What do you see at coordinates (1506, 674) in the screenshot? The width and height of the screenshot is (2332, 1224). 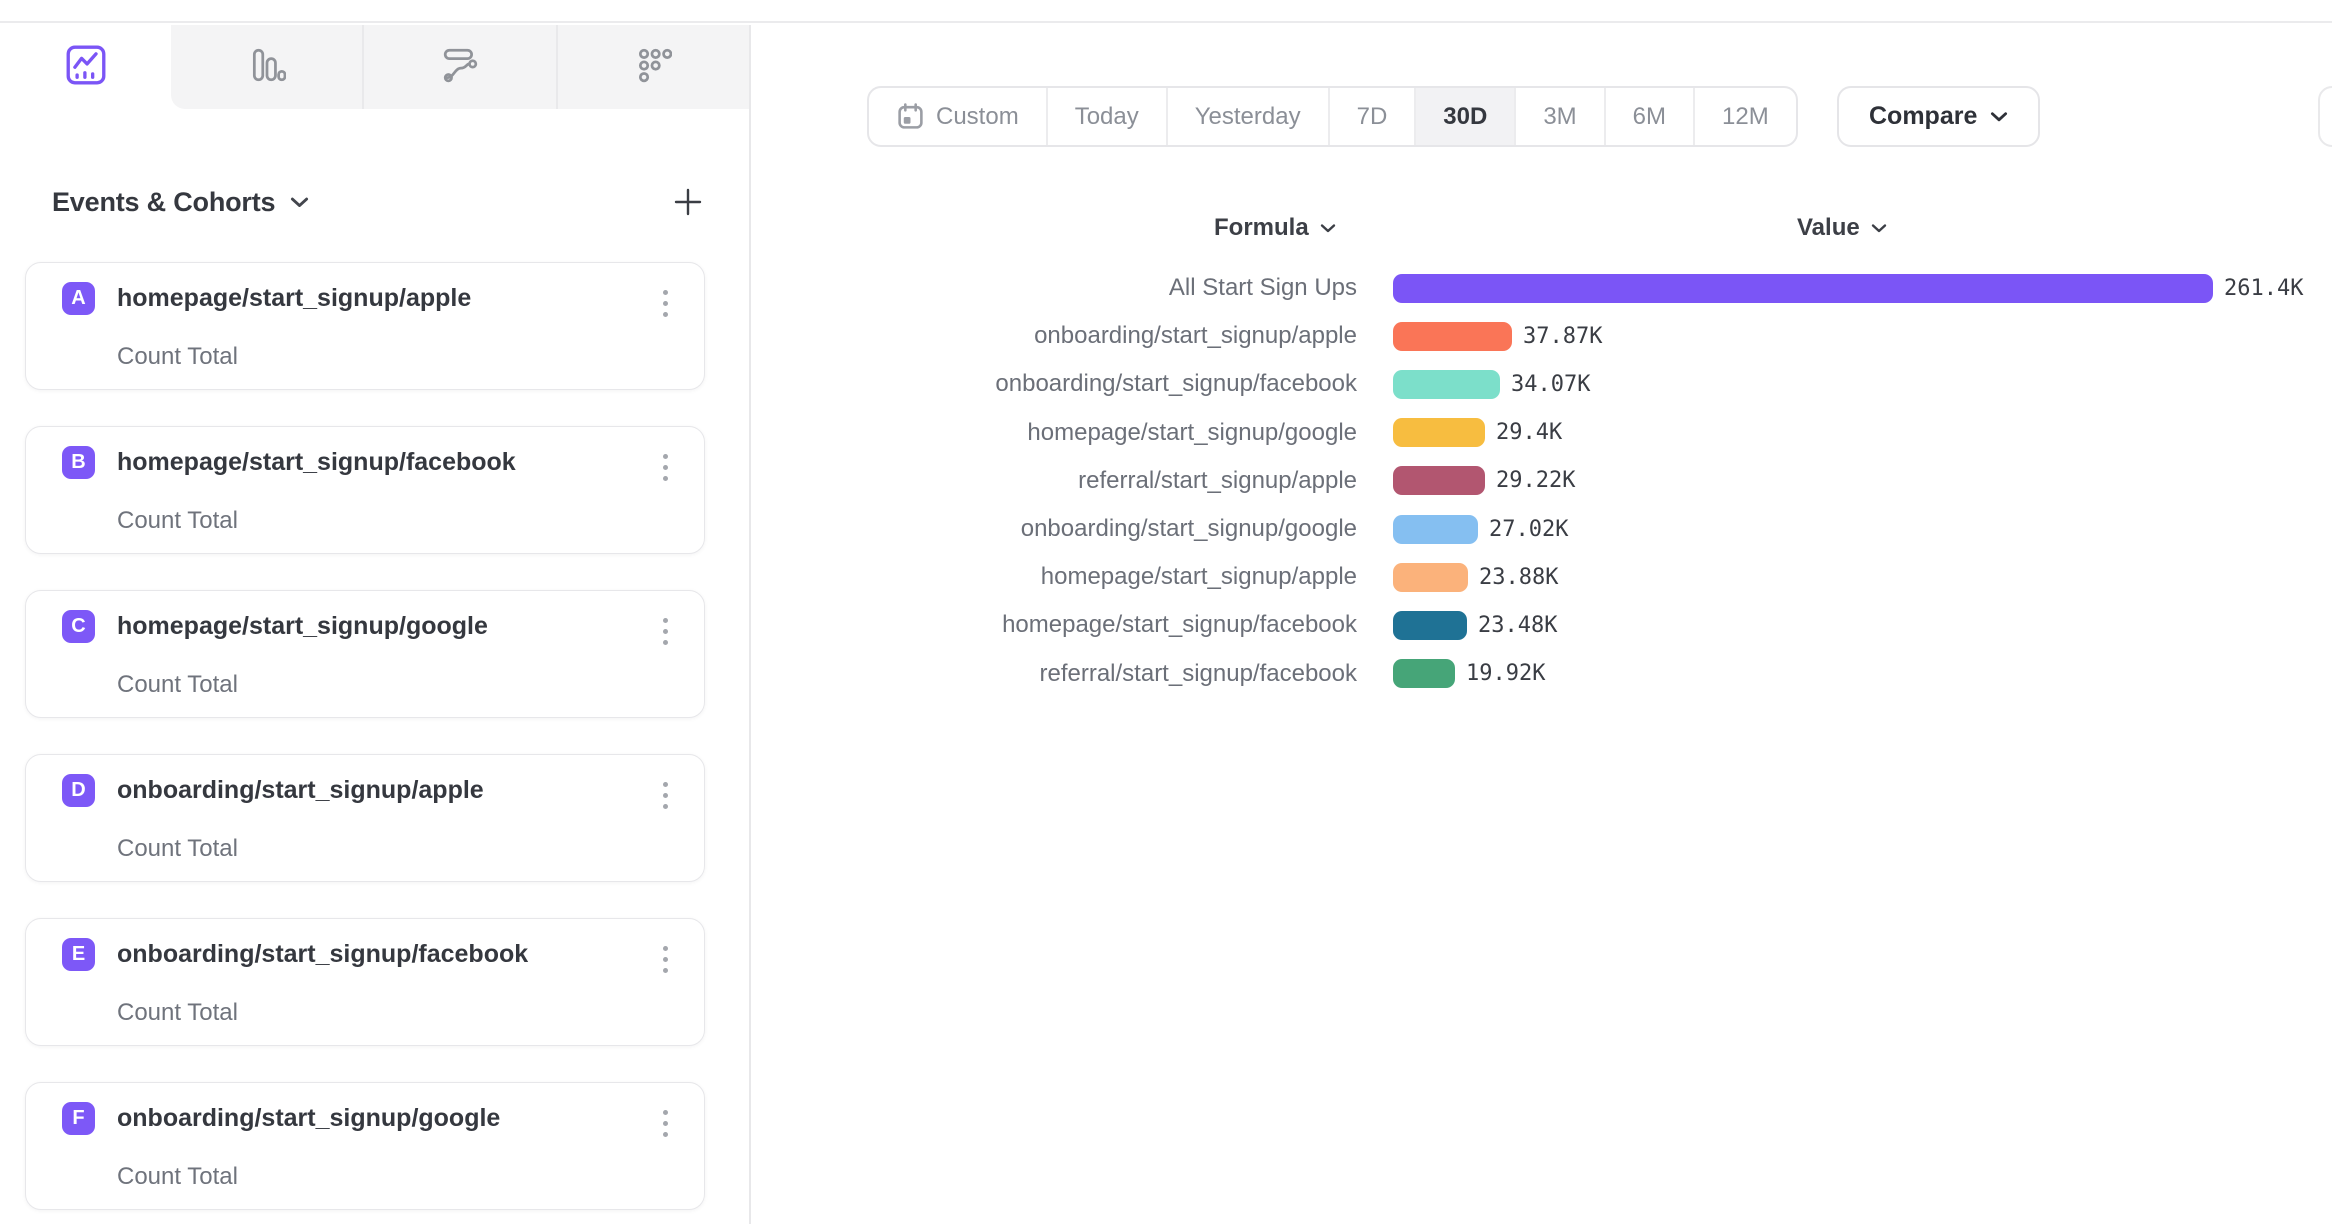 I see `chart-row-value: 19.92K` at bounding box center [1506, 674].